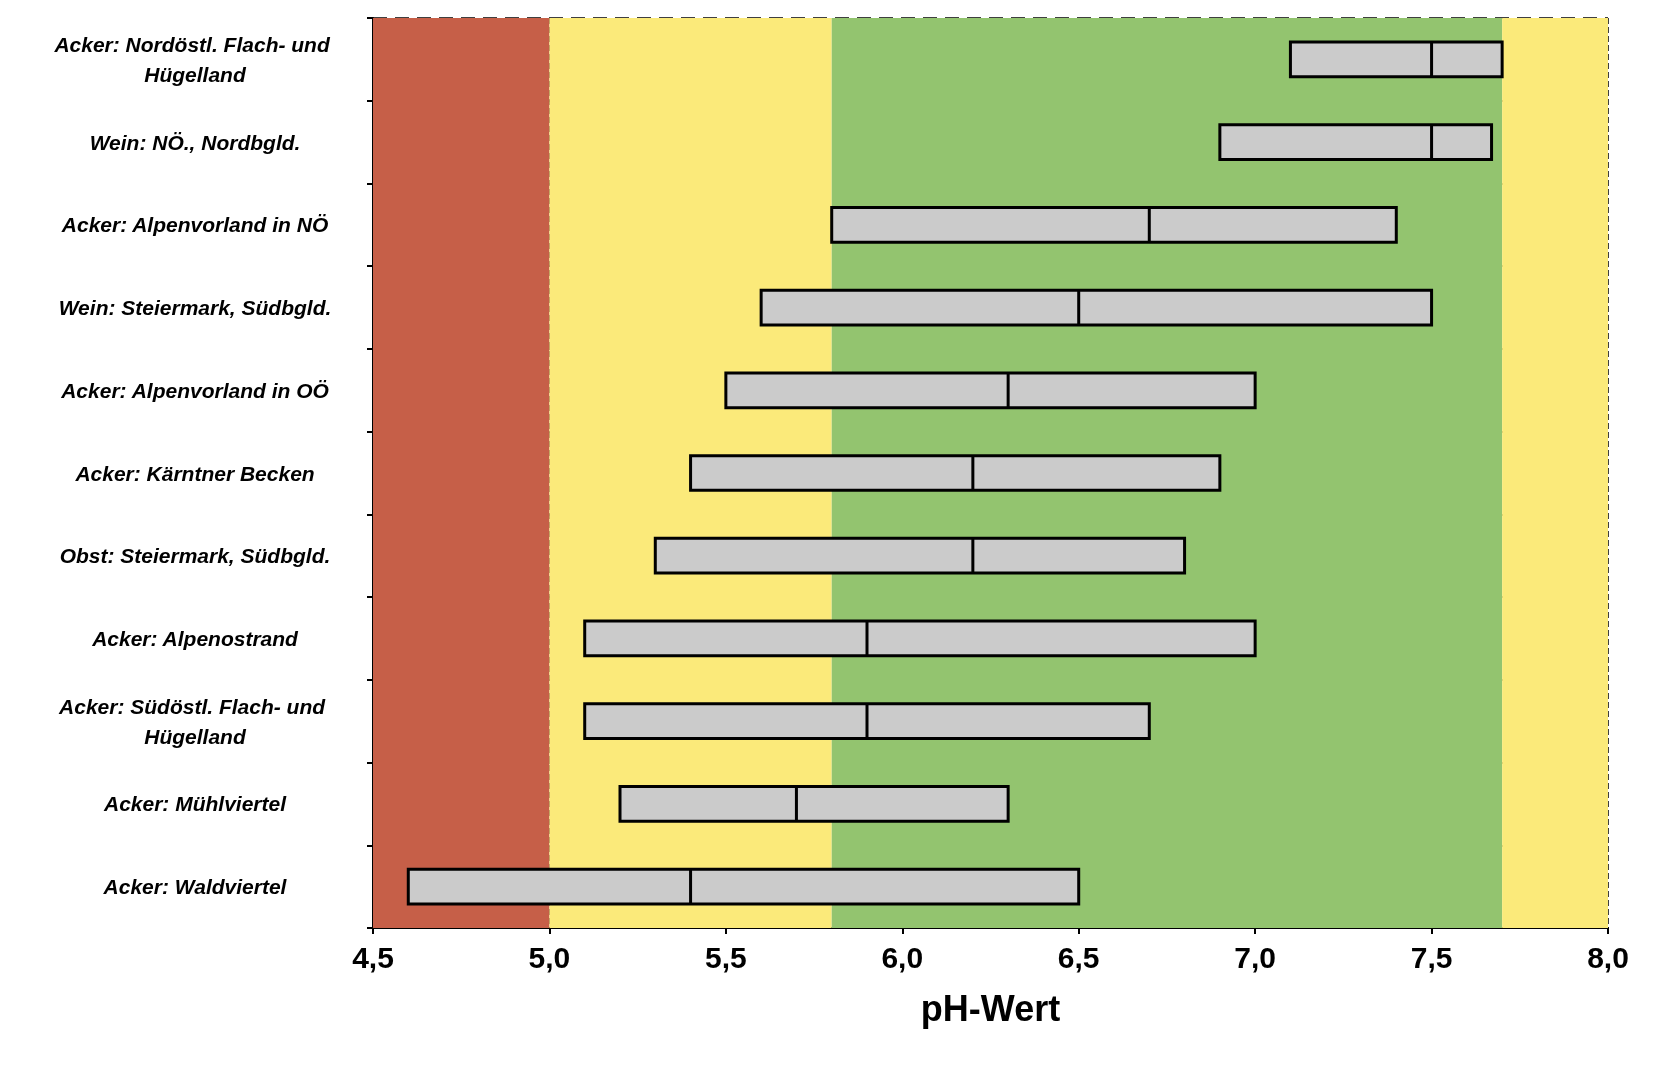 This screenshot has width=1658, height=1076. Describe the element at coordinates (1608, 957) in the screenshot. I see `x-tick-label: 8,0` at that location.